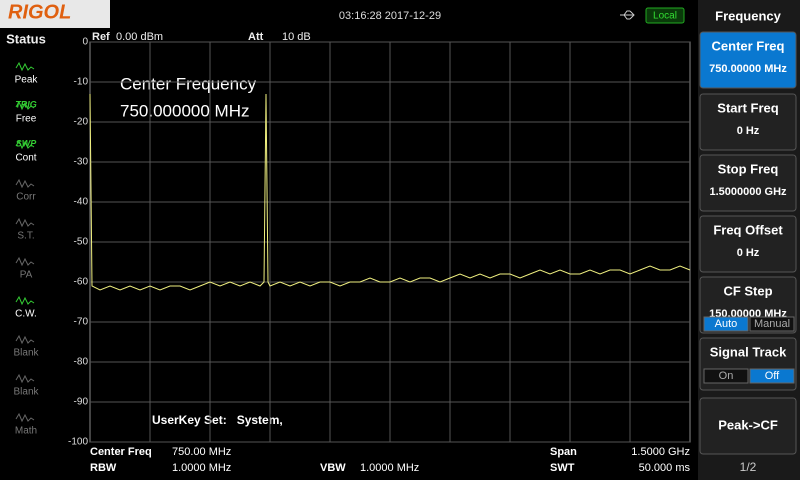 The image size is (800, 480). What do you see at coordinates (25, 236) in the screenshot?
I see `status-label: S.T.` at bounding box center [25, 236].